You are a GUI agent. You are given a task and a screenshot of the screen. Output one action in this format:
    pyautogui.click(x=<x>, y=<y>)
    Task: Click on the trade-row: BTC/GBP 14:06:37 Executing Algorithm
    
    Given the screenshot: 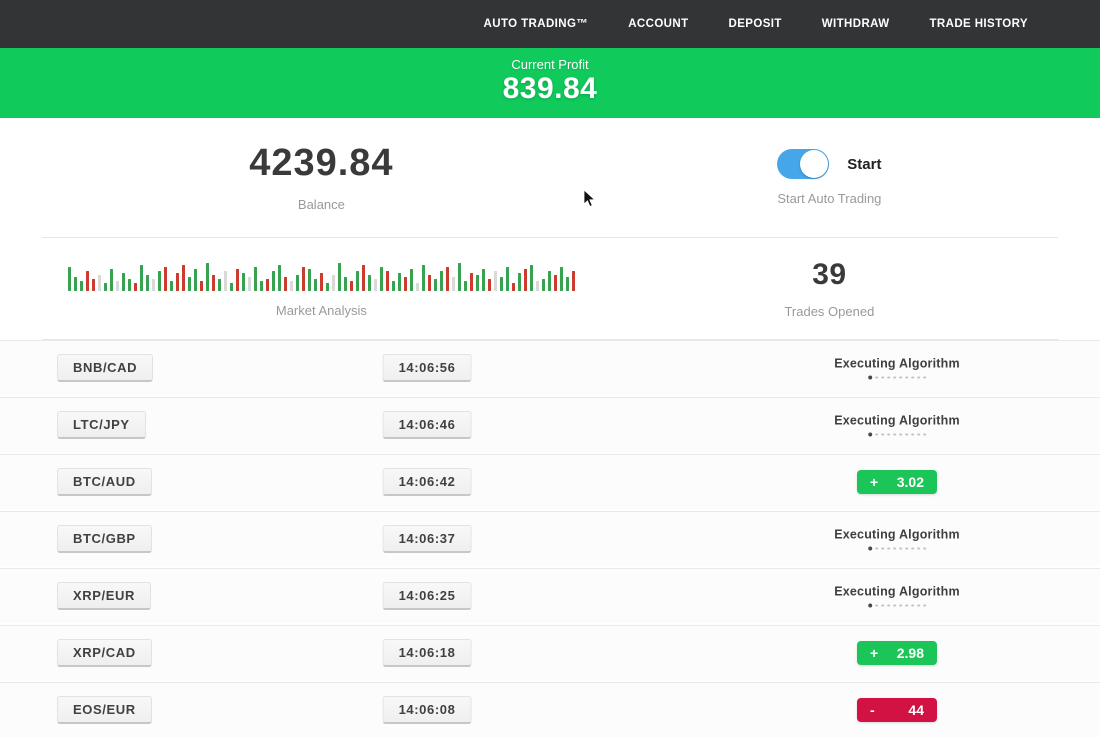 What is the action you would take?
    pyautogui.click(x=550, y=538)
    